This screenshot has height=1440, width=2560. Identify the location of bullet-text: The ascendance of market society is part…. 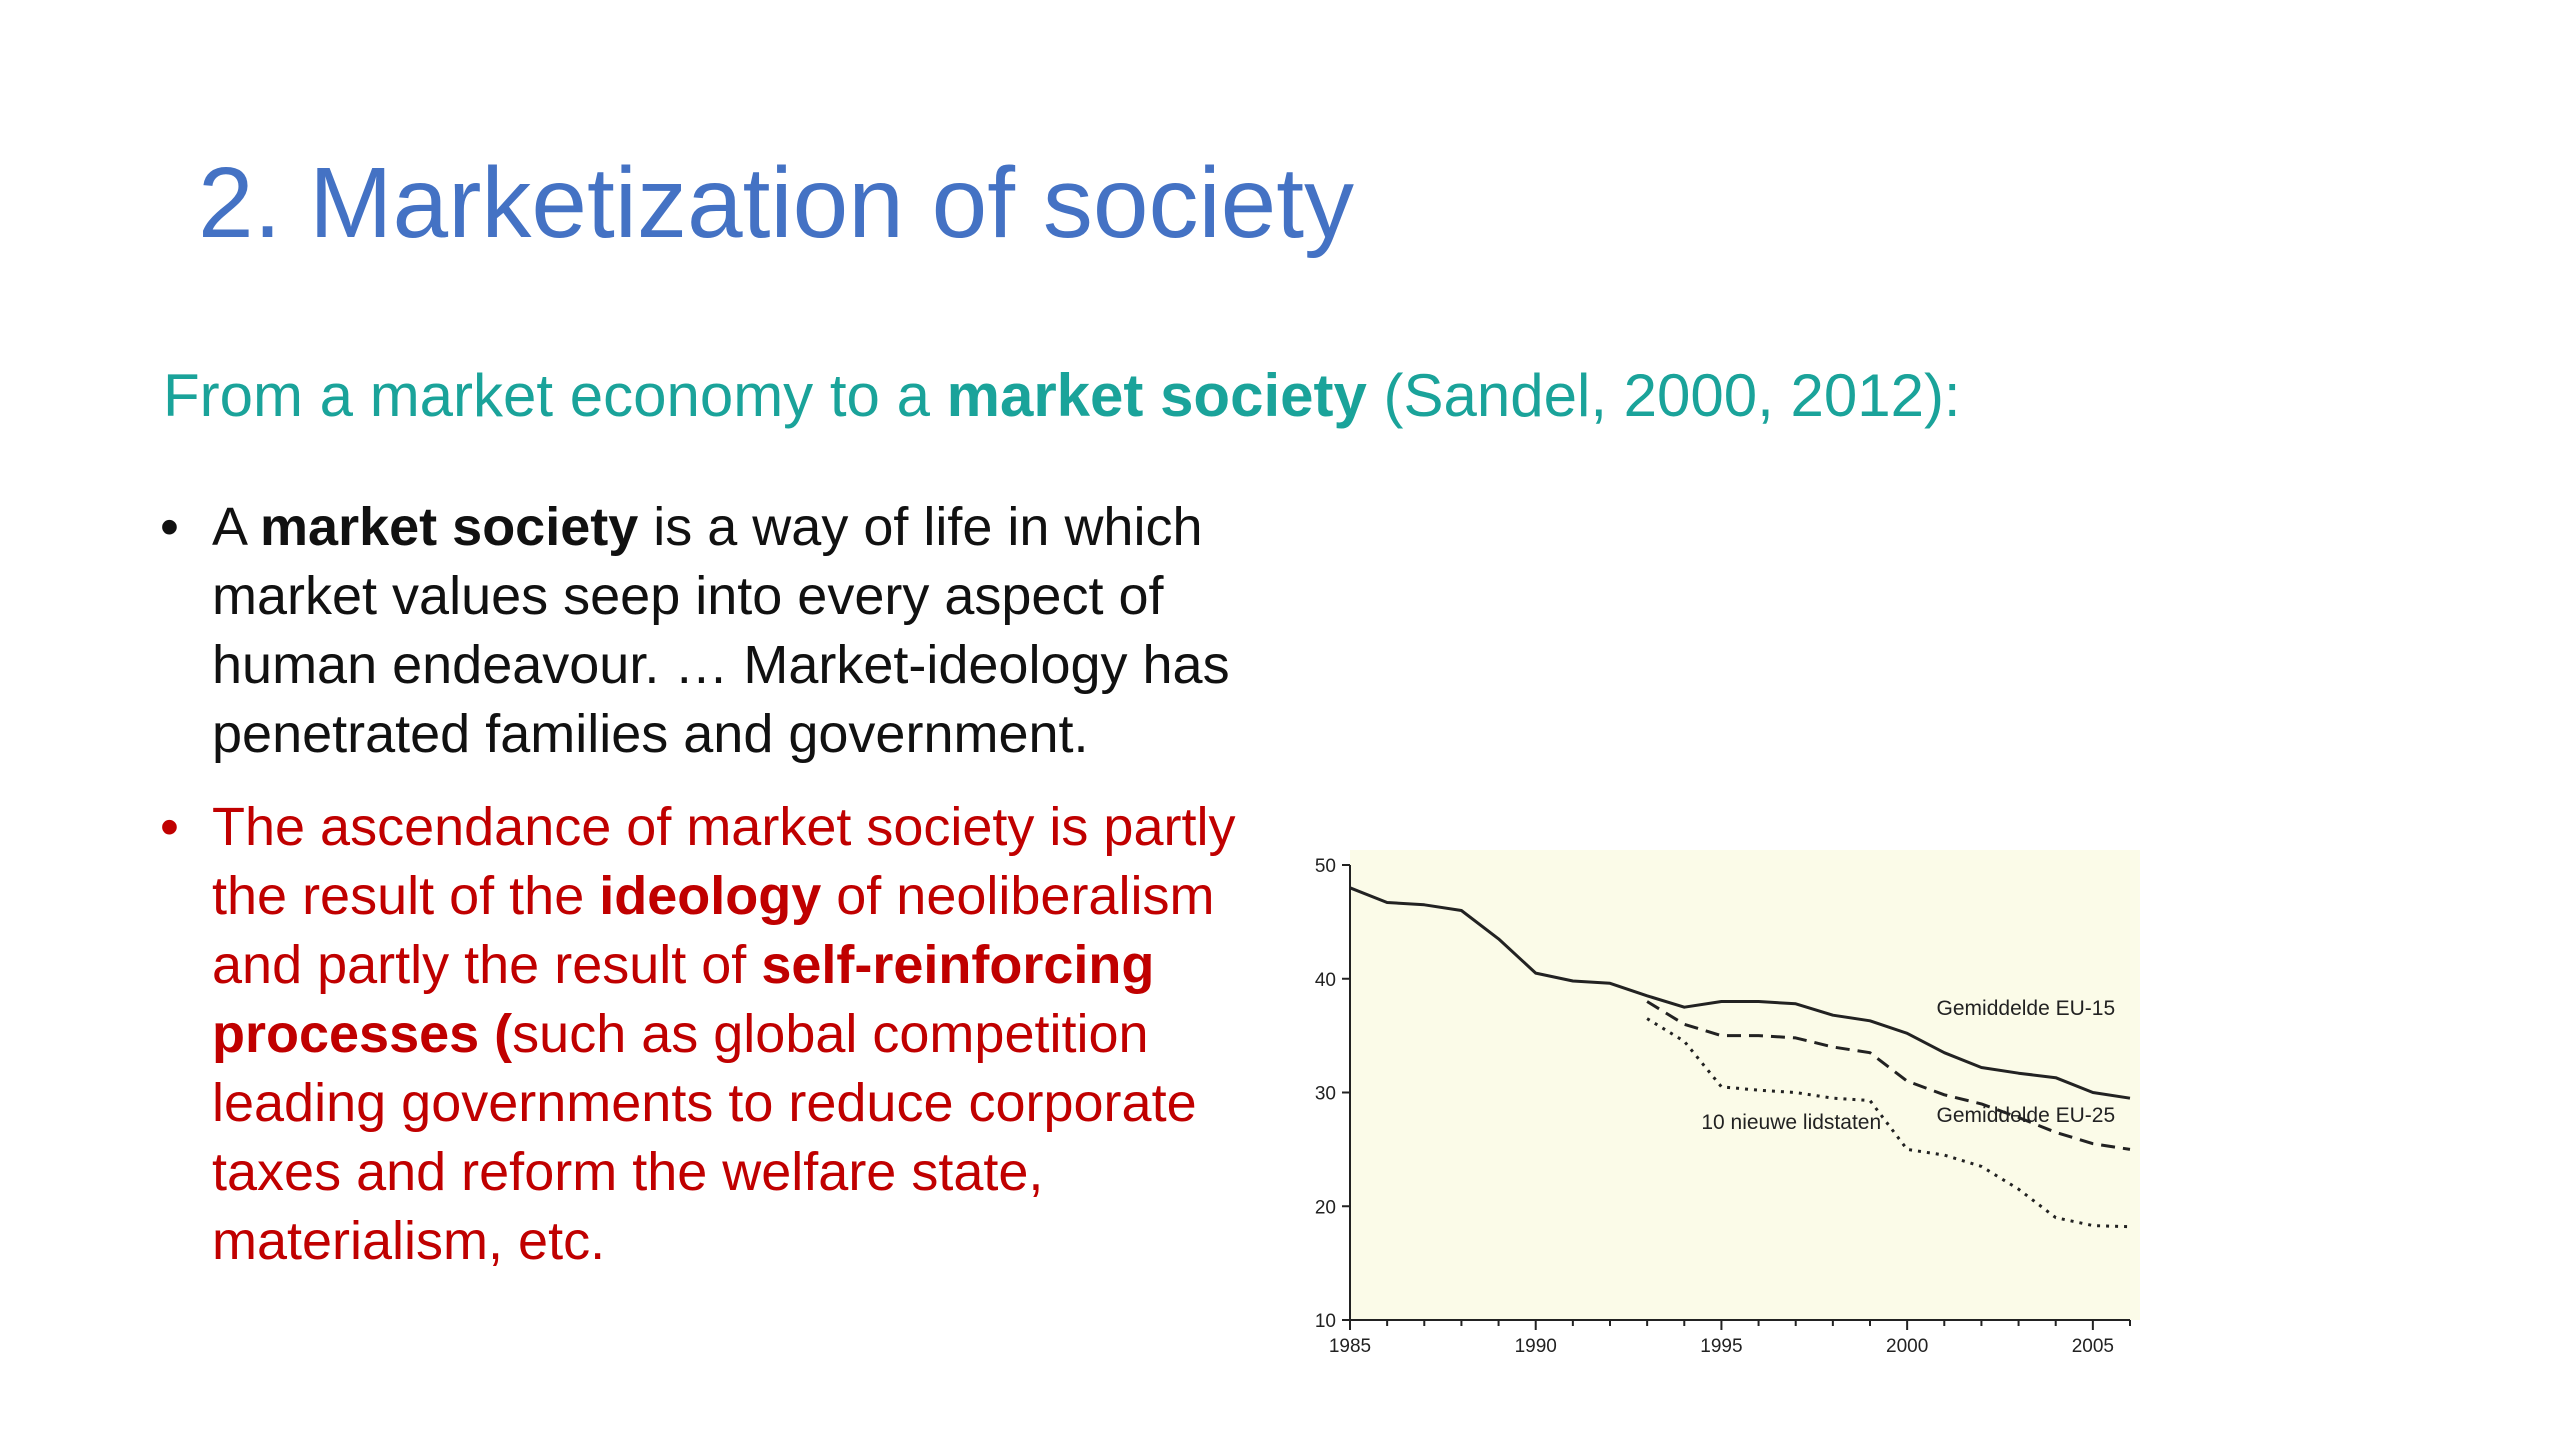
(724, 861).